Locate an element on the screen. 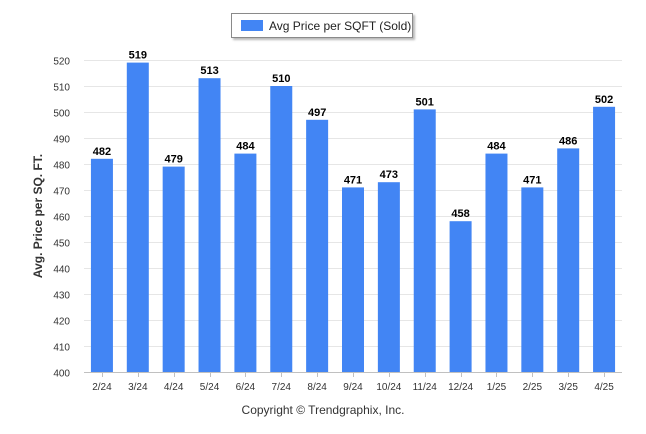 The image size is (646, 434). y-tick-label: 520 is located at coordinates (61, 62).